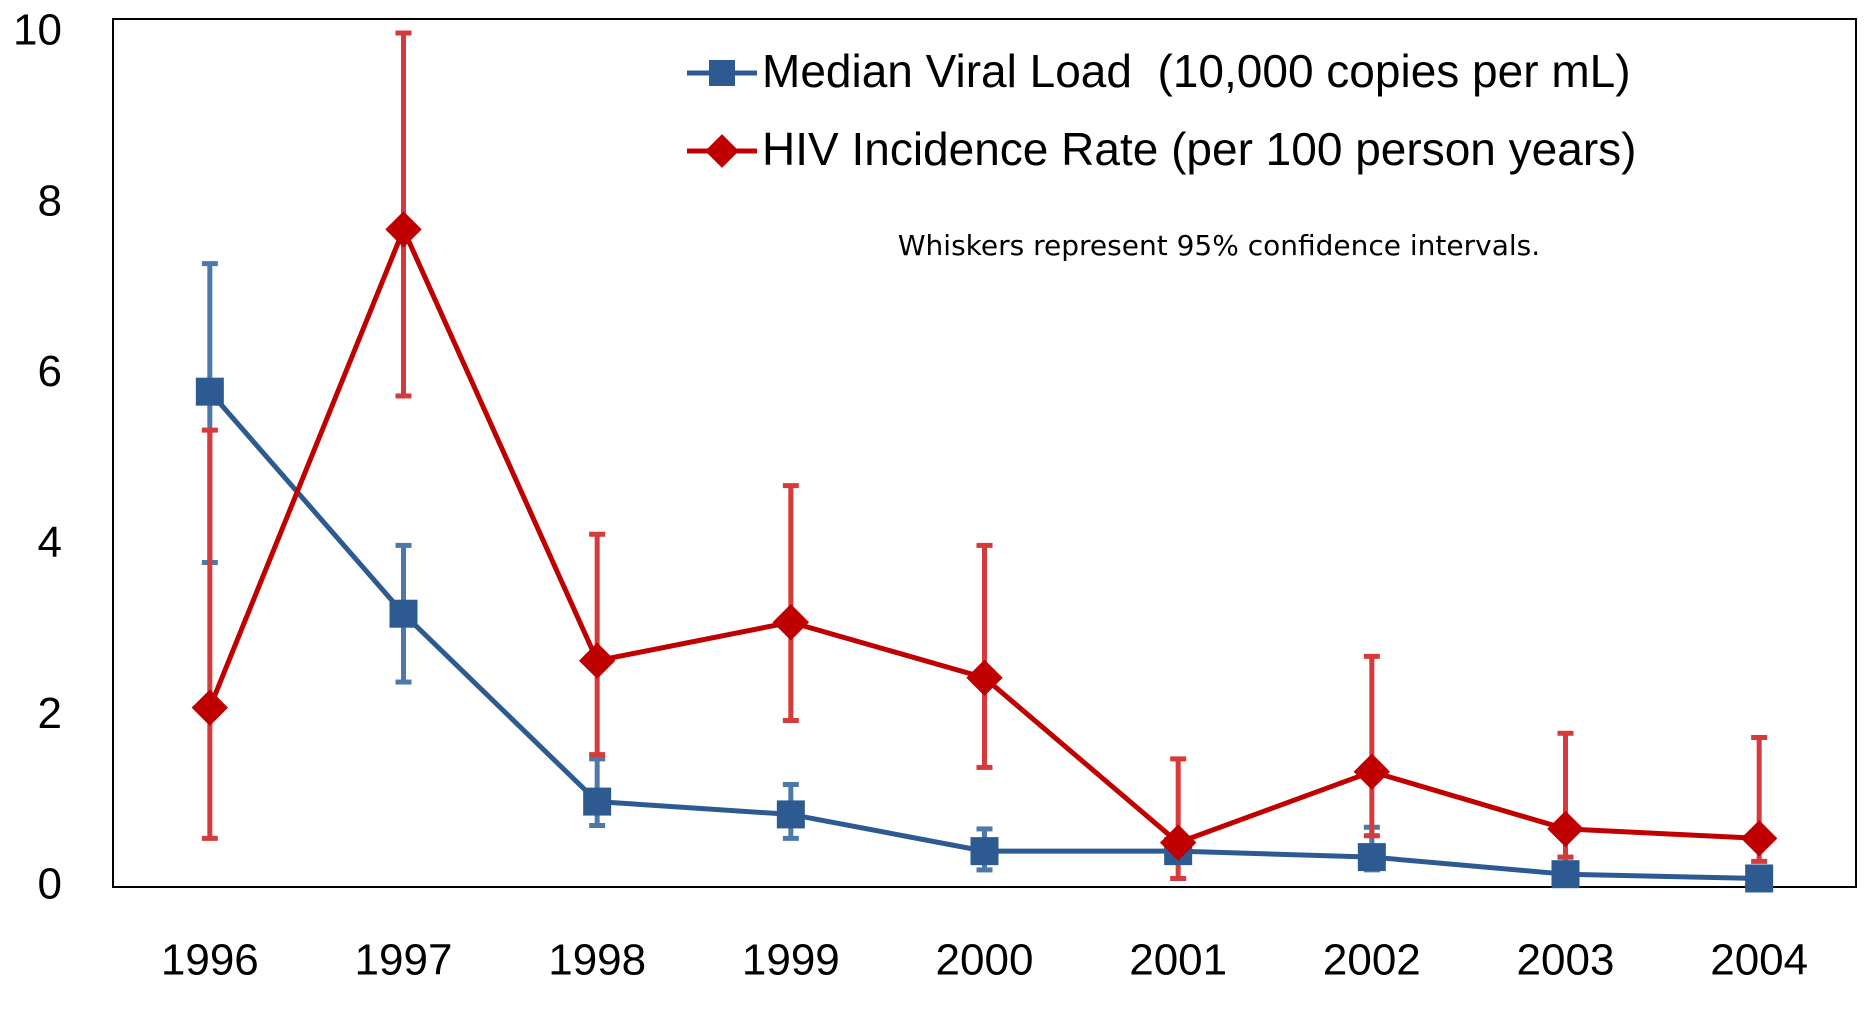  Describe the element at coordinates (597, 960) in the screenshot. I see `x-tick-label: 1998` at that location.